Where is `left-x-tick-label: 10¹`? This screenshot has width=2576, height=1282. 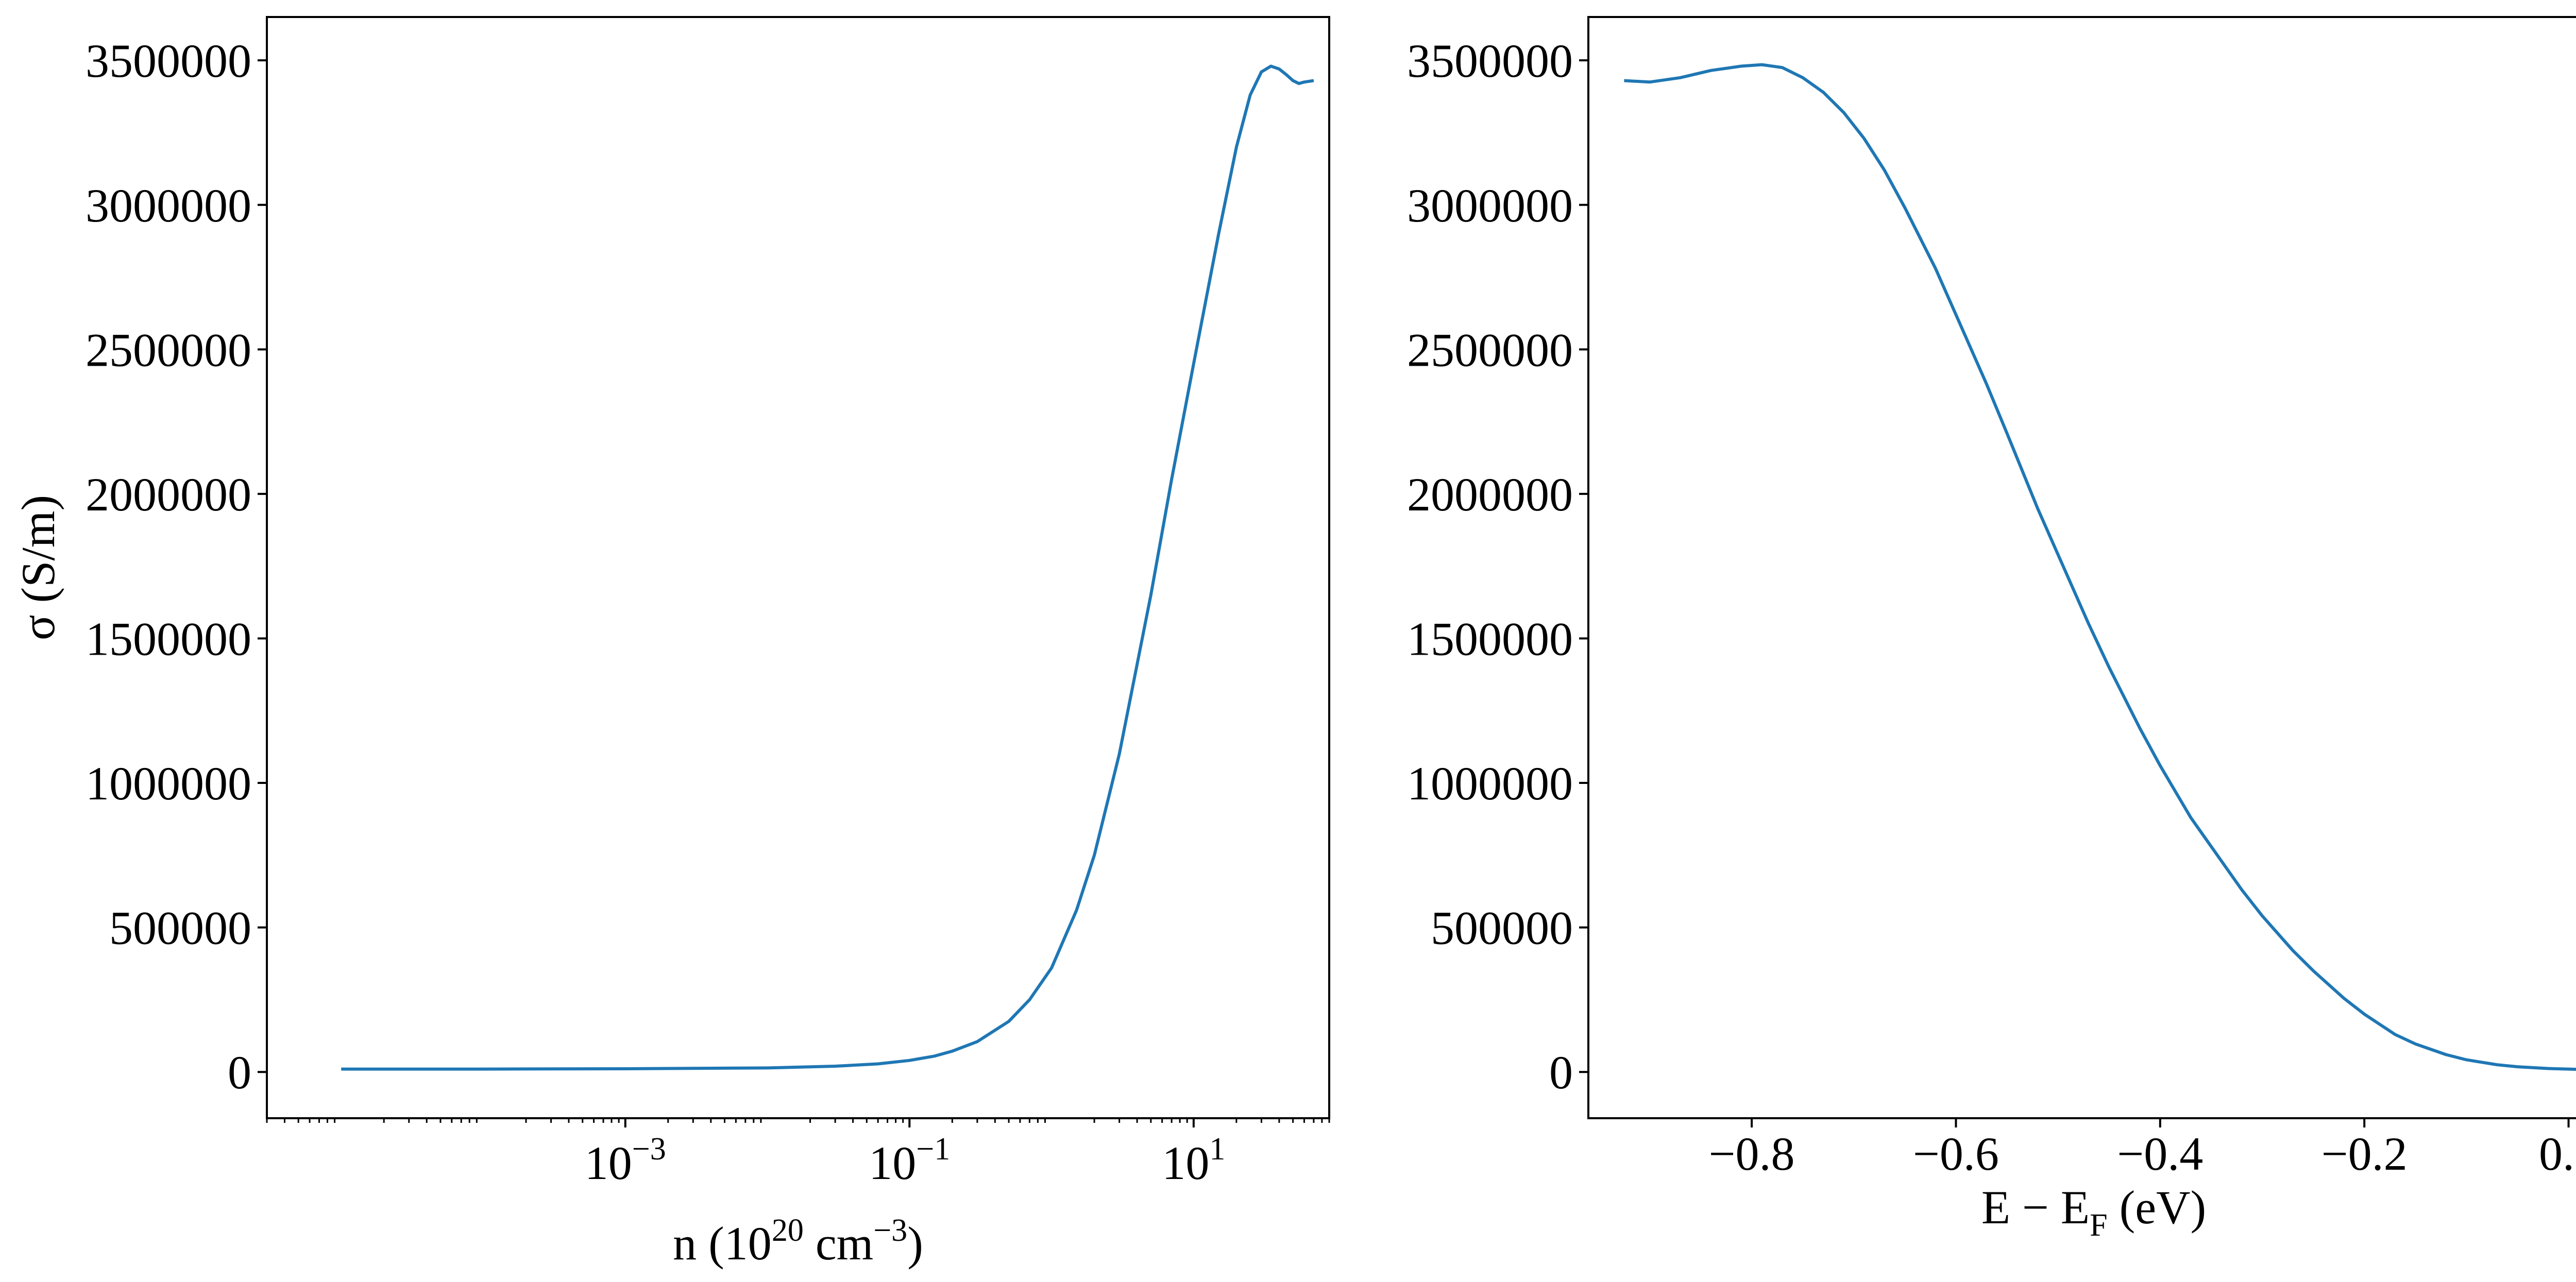 left-x-tick-label: 10¹ is located at coordinates (1193, 1160).